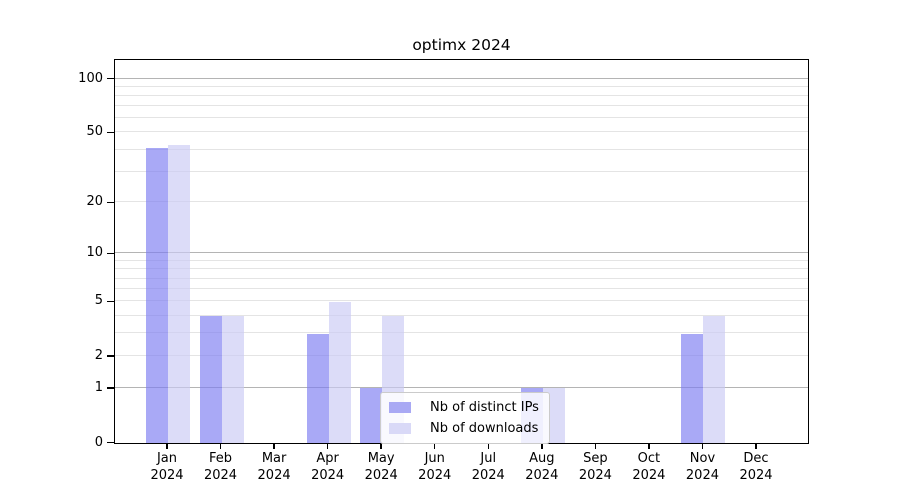 The image size is (900, 500). I want to click on legend-item-downloads: Nb of downloads, so click(464, 428).